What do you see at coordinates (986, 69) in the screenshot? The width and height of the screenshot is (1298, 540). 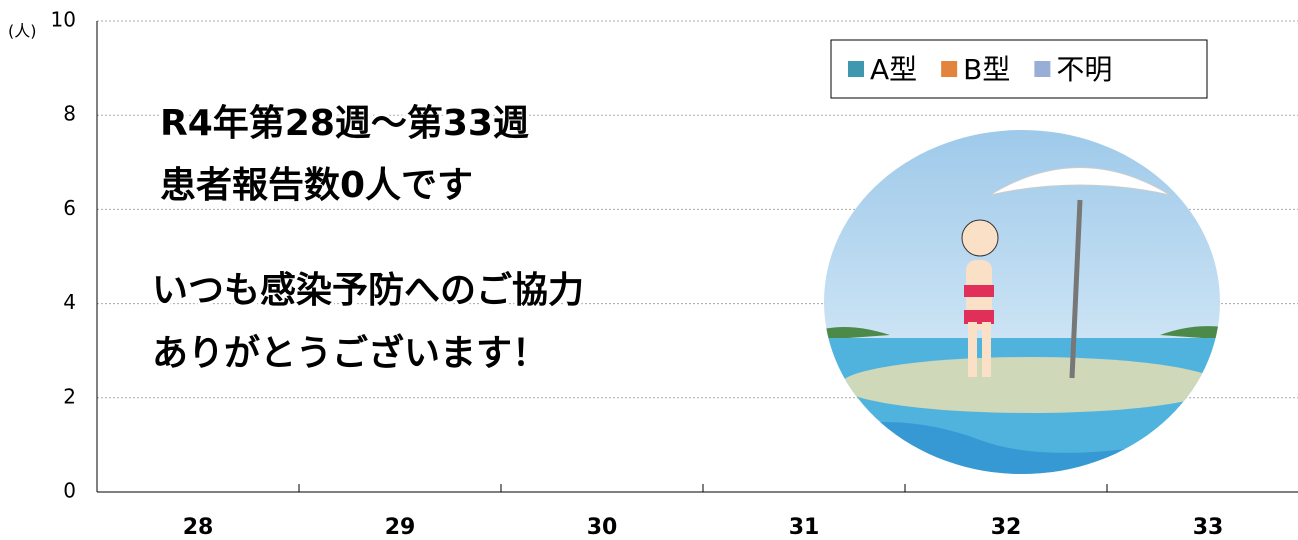 I see `legend-label: B型` at bounding box center [986, 69].